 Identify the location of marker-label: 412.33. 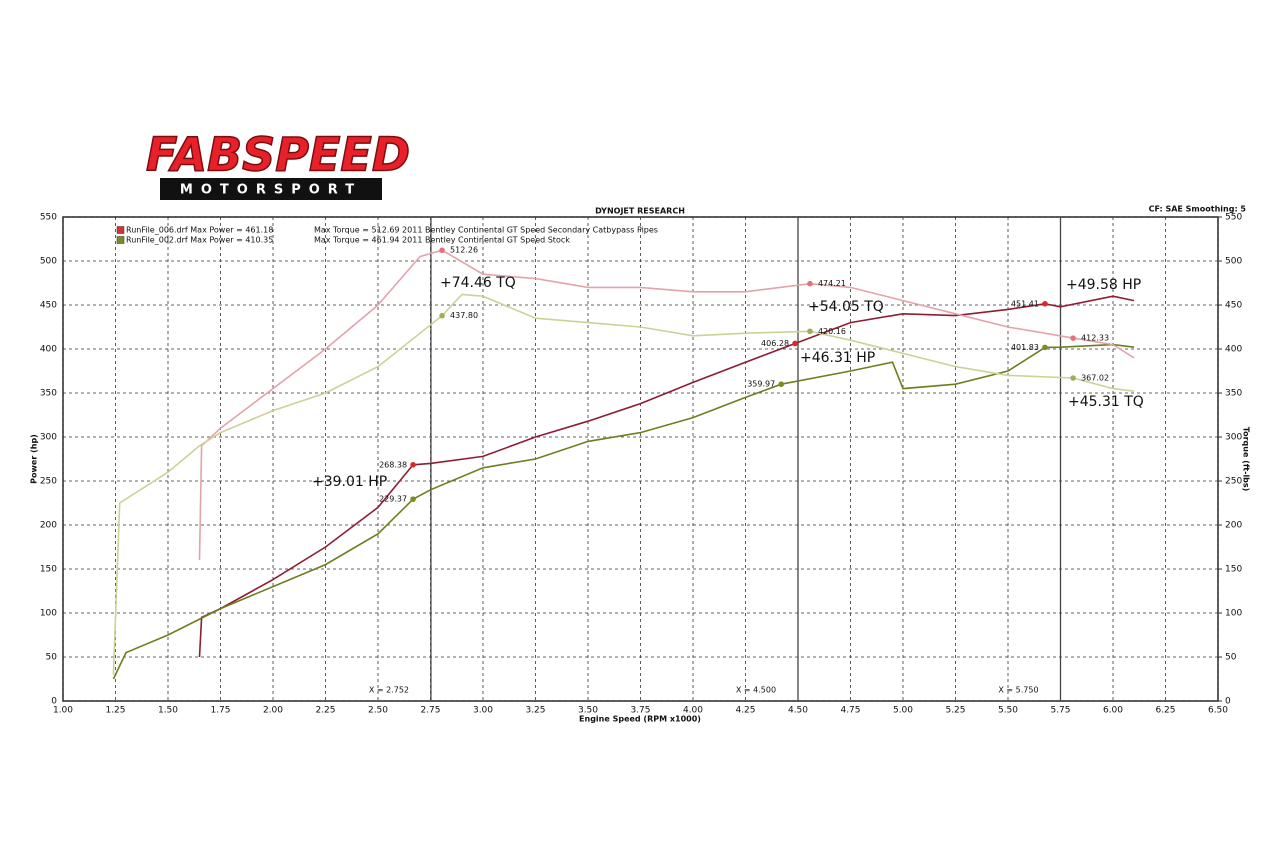
(1095, 338).